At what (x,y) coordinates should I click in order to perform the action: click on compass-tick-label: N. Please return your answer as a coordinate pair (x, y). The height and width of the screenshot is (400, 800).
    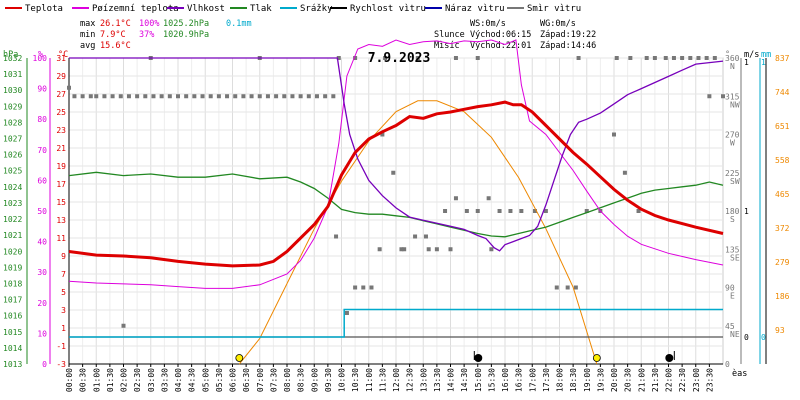
    Looking at the image, I should click on (732, 66).